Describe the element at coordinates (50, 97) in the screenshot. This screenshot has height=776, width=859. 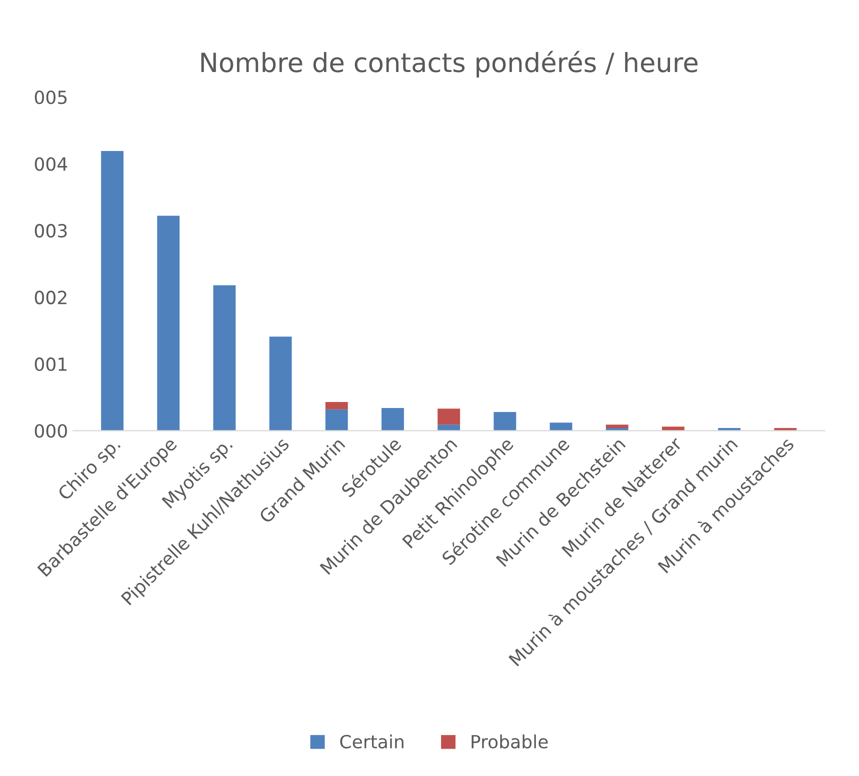
I see `y-tick-label: 005` at that location.